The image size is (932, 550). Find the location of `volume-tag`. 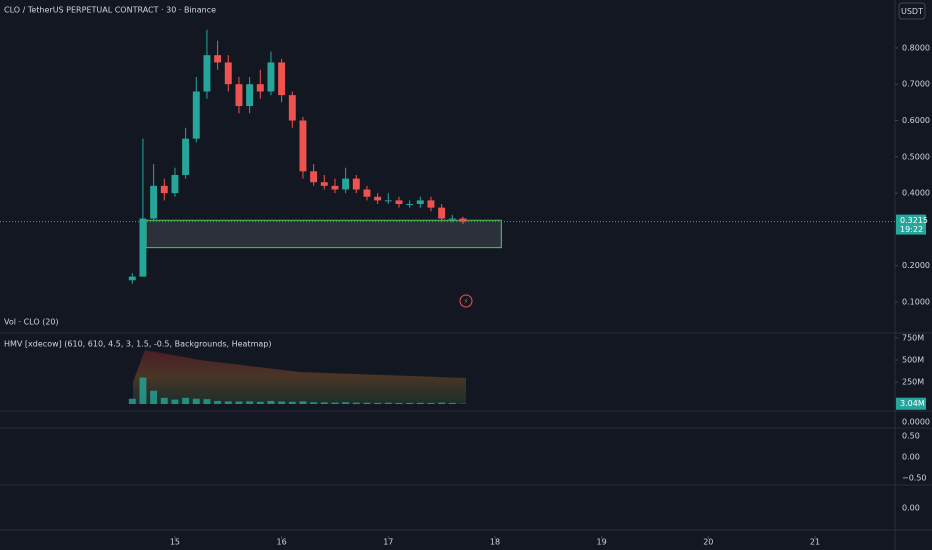

volume-tag is located at coordinates (911, 403).